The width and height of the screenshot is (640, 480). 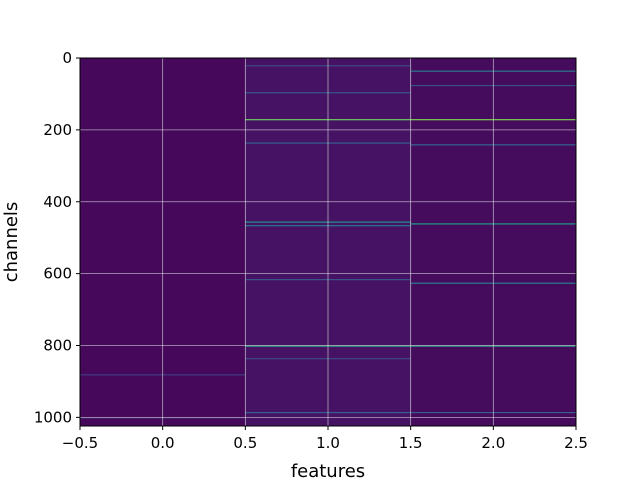 I want to click on x-axis-label: features, so click(x=328, y=470).